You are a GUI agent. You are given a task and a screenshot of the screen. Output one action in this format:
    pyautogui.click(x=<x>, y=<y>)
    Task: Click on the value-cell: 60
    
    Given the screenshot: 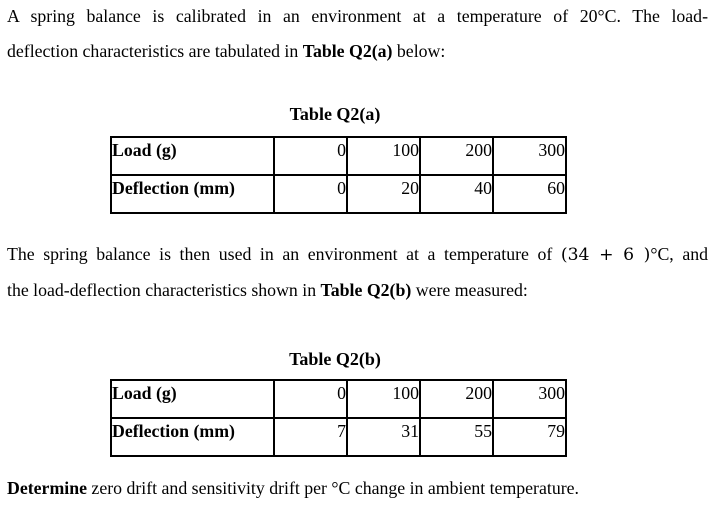 What is the action you would take?
    pyautogui.click(x=529, y=194)
    